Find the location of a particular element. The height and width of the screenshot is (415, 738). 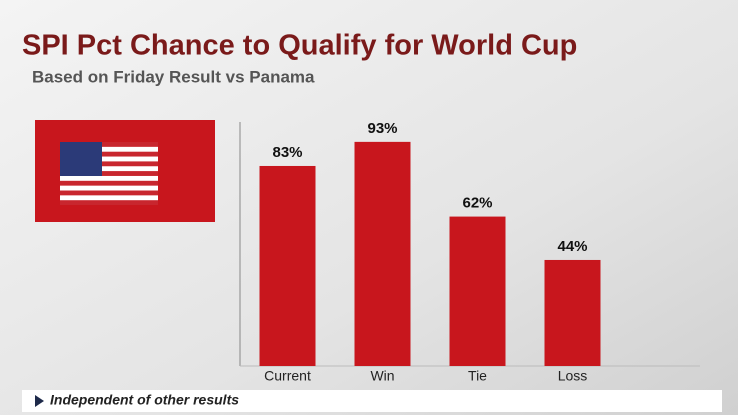

value-label: 44% is located at coordinates (572, 246).